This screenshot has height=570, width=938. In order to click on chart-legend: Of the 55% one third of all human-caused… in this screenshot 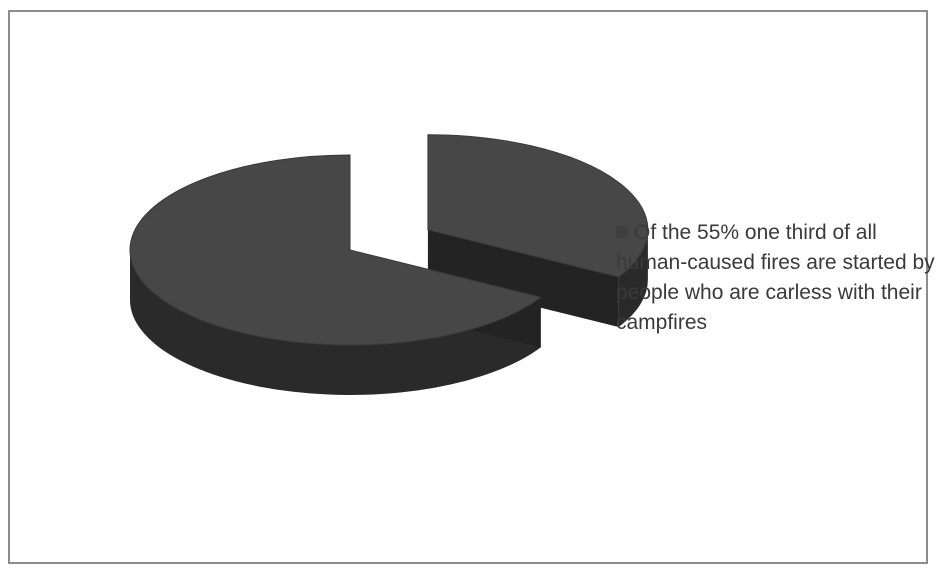, I will do `click(776, 278)`.